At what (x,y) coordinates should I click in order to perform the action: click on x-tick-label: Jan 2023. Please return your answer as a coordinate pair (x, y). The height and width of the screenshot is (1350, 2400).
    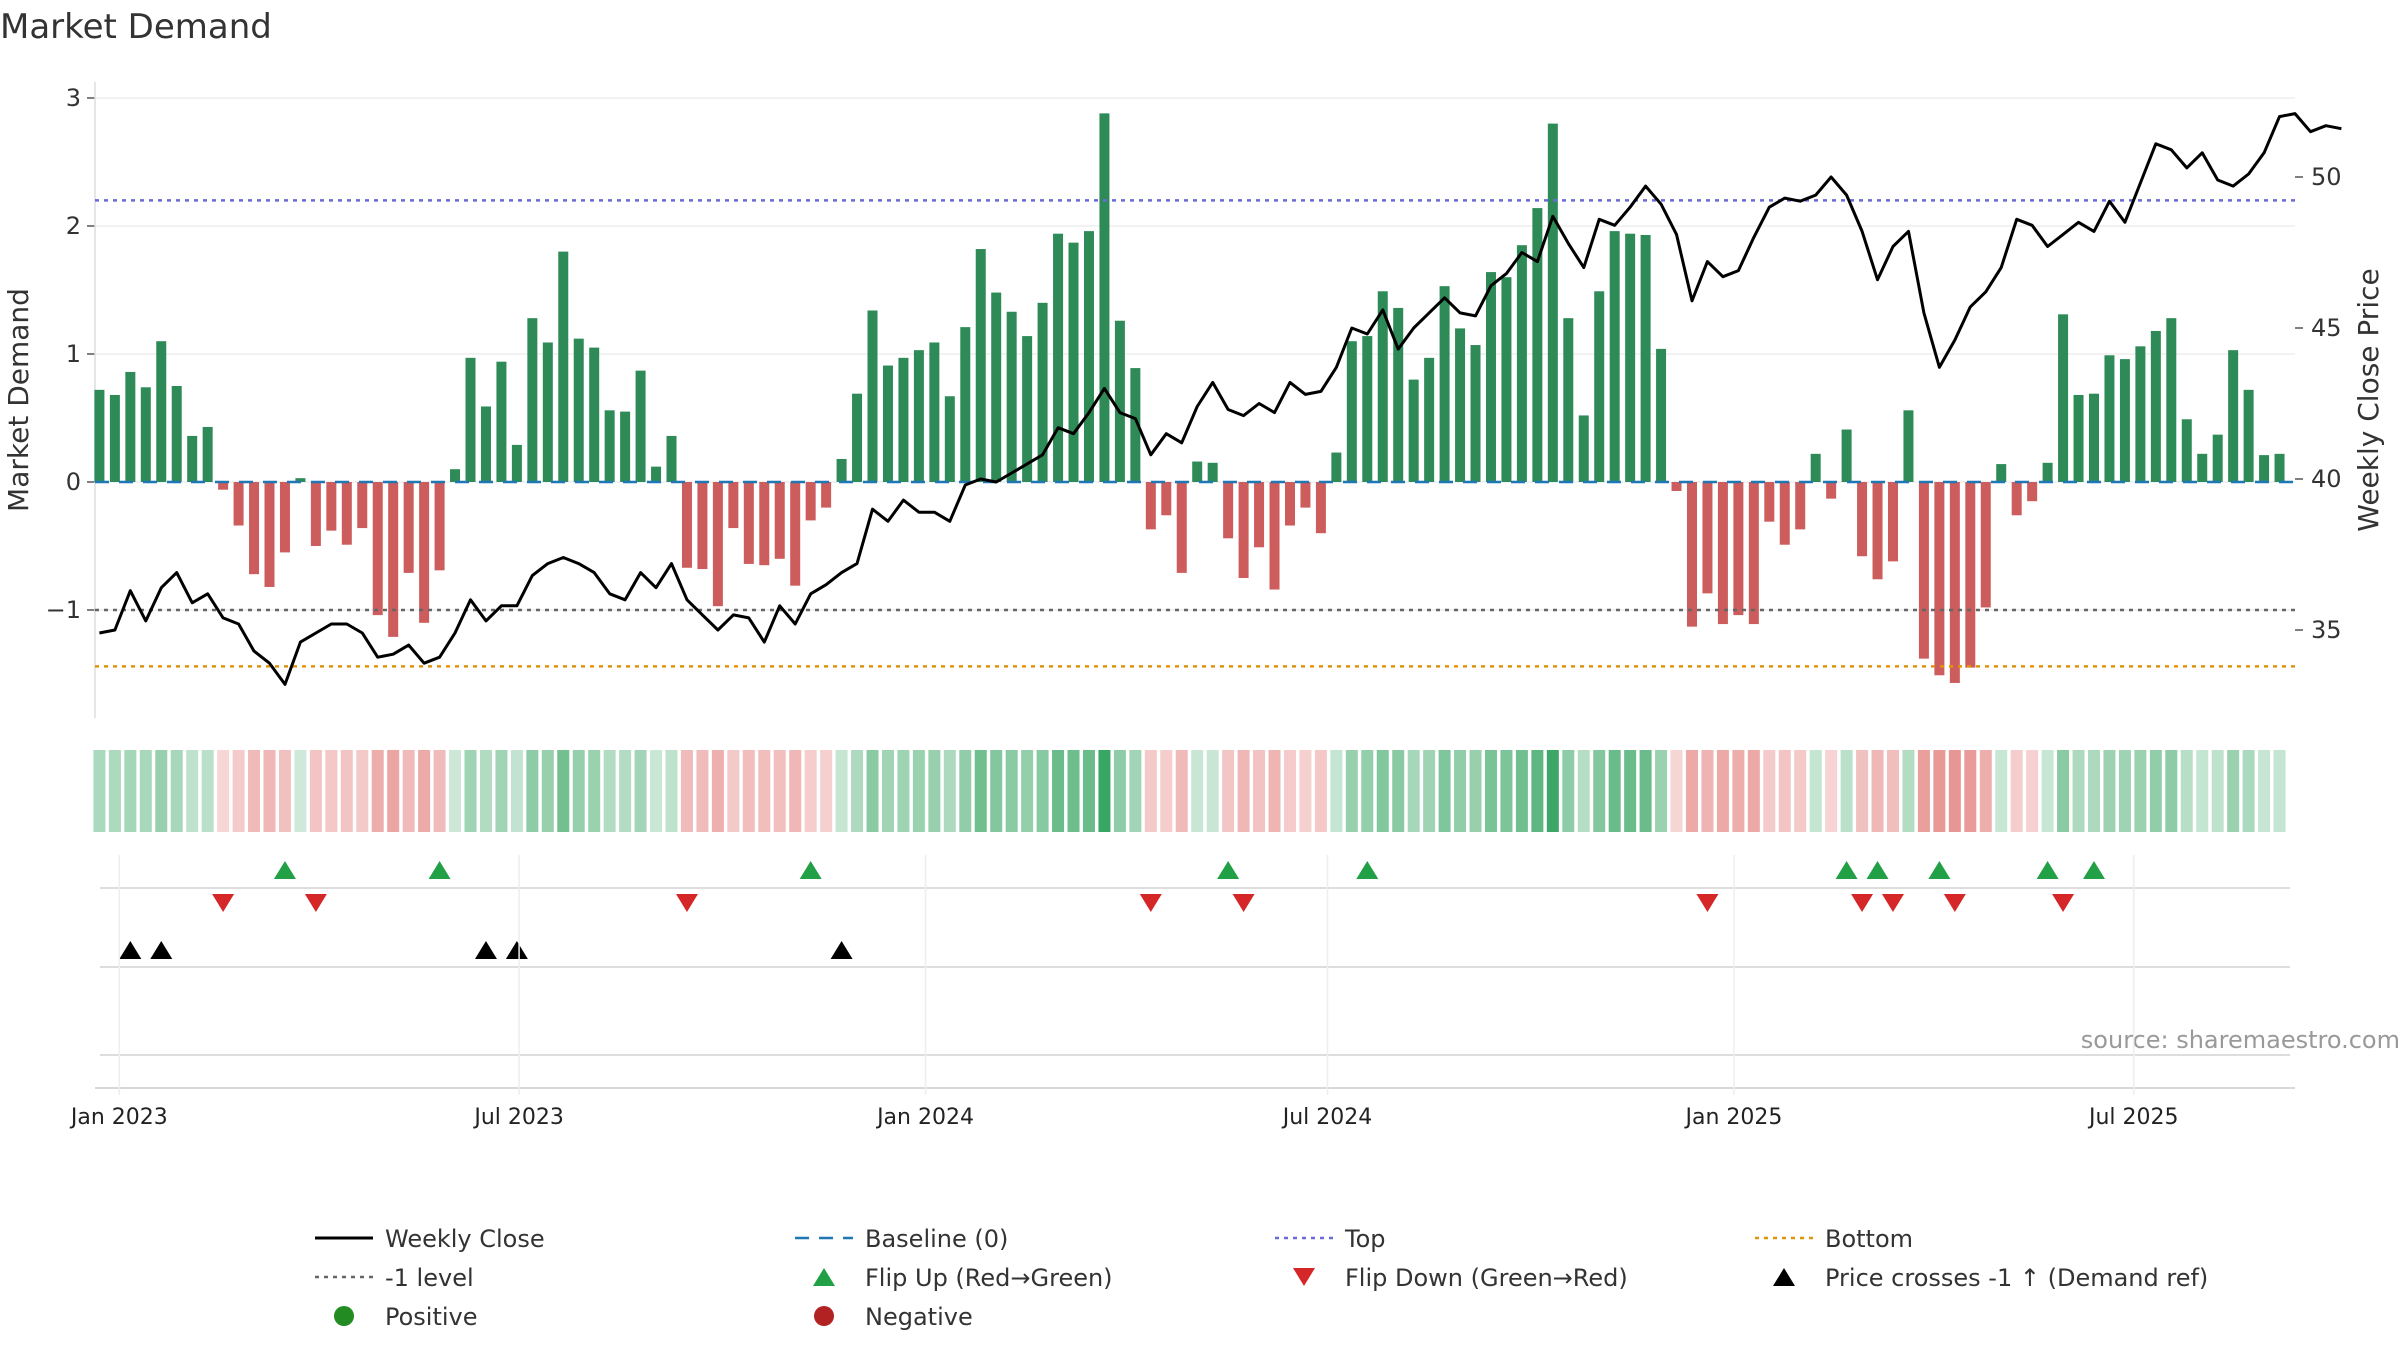
    Looking at the image, I should click on (118, 1117).